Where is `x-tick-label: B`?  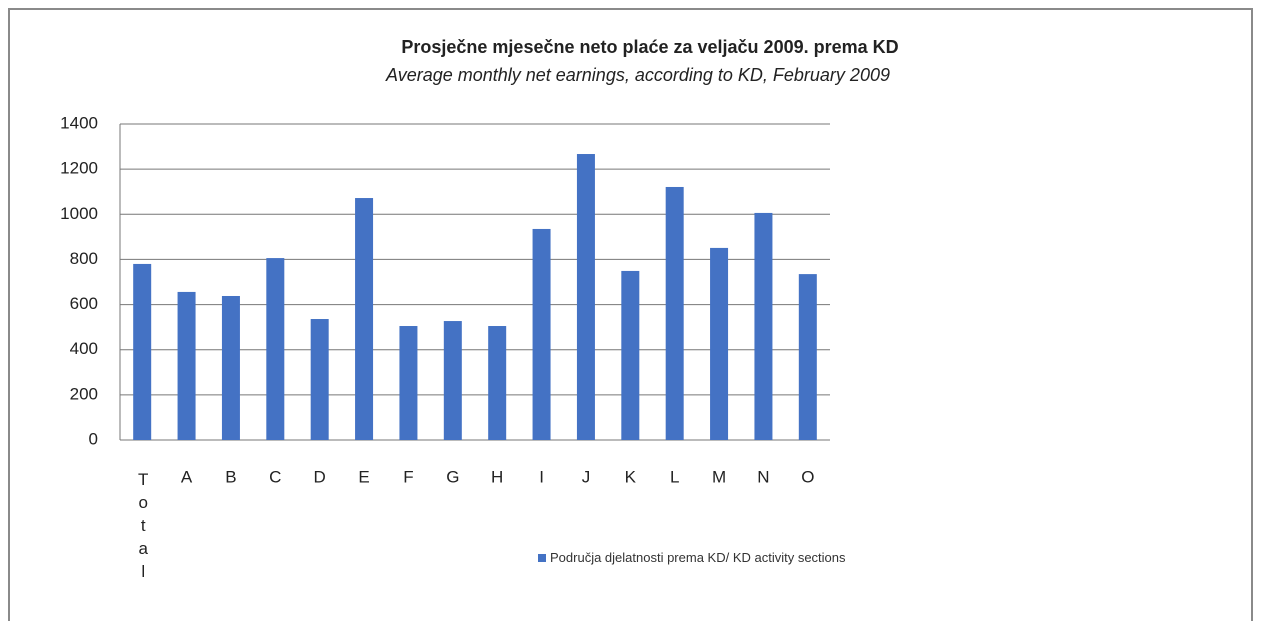 x-tick-label: B is located at coordinates (230, 476).